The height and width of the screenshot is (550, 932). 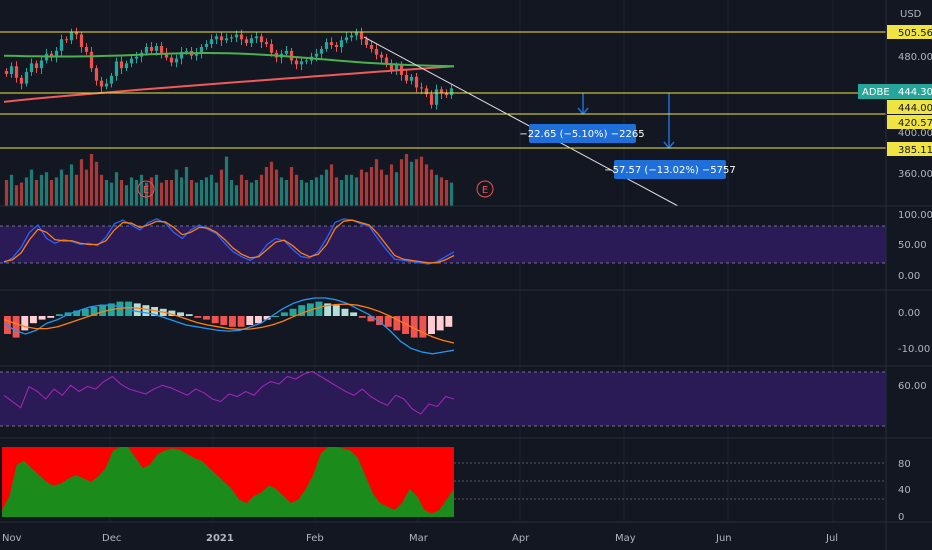 I want to click on time-label: May, so click(x=625, y=538).